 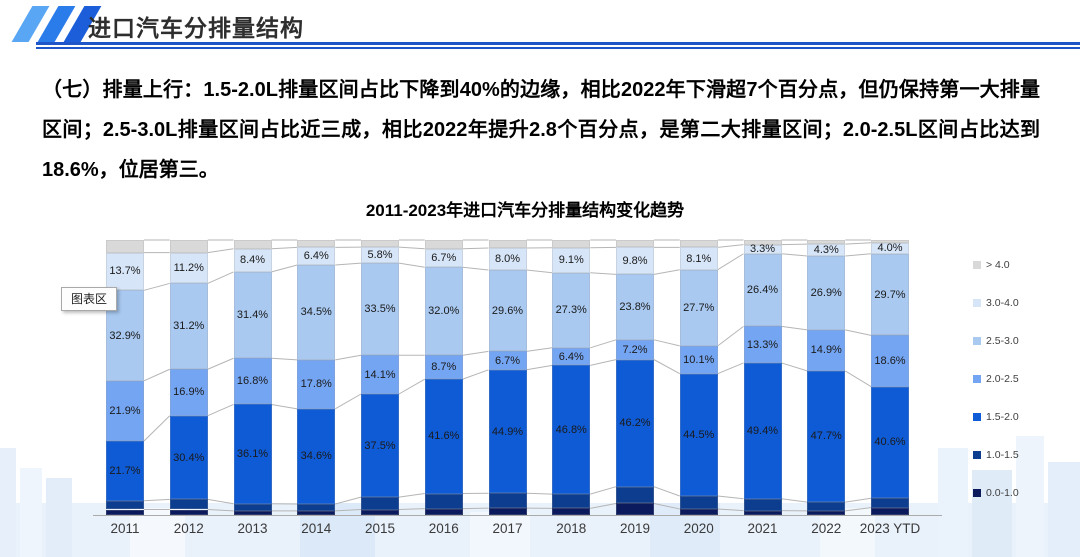 I want to click on bar-segment-0.01.0-2022, so click(x=826, y=512).